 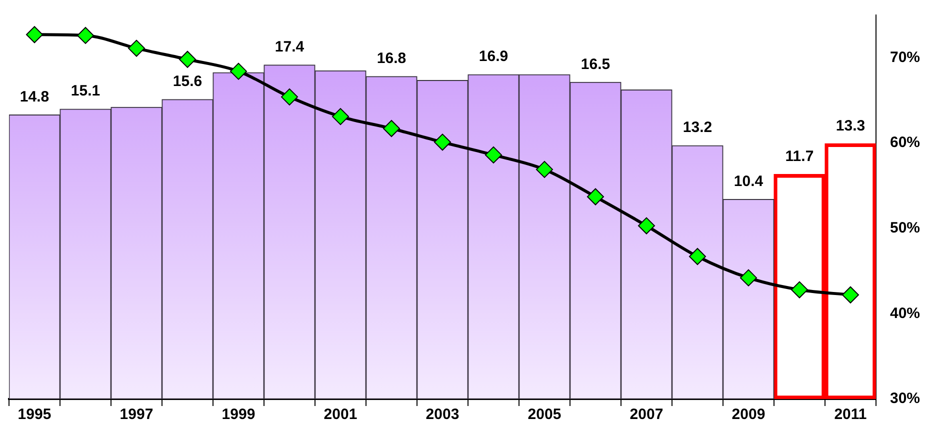 What do you see at coordinates (905, 227) in the screenshot?
I see `y2-tick-label: 50%` at bounding box center [905, 227].